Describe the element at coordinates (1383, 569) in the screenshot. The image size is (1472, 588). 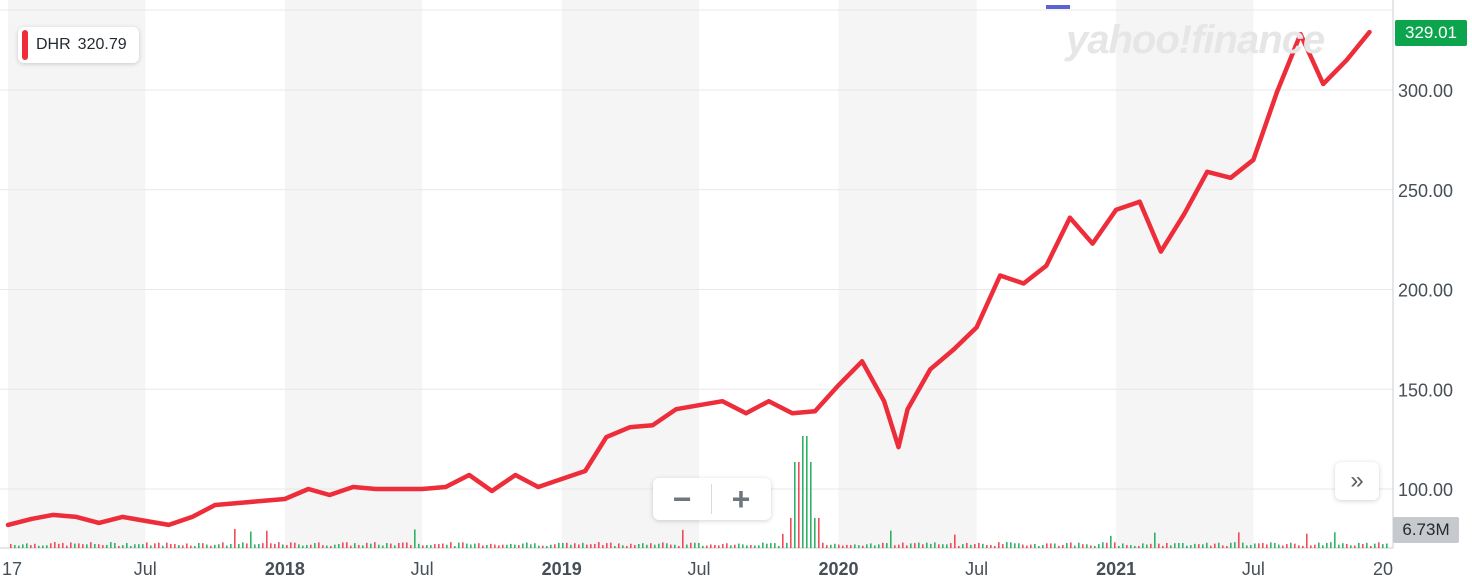
I see `x-tick-label: 20` at that location.